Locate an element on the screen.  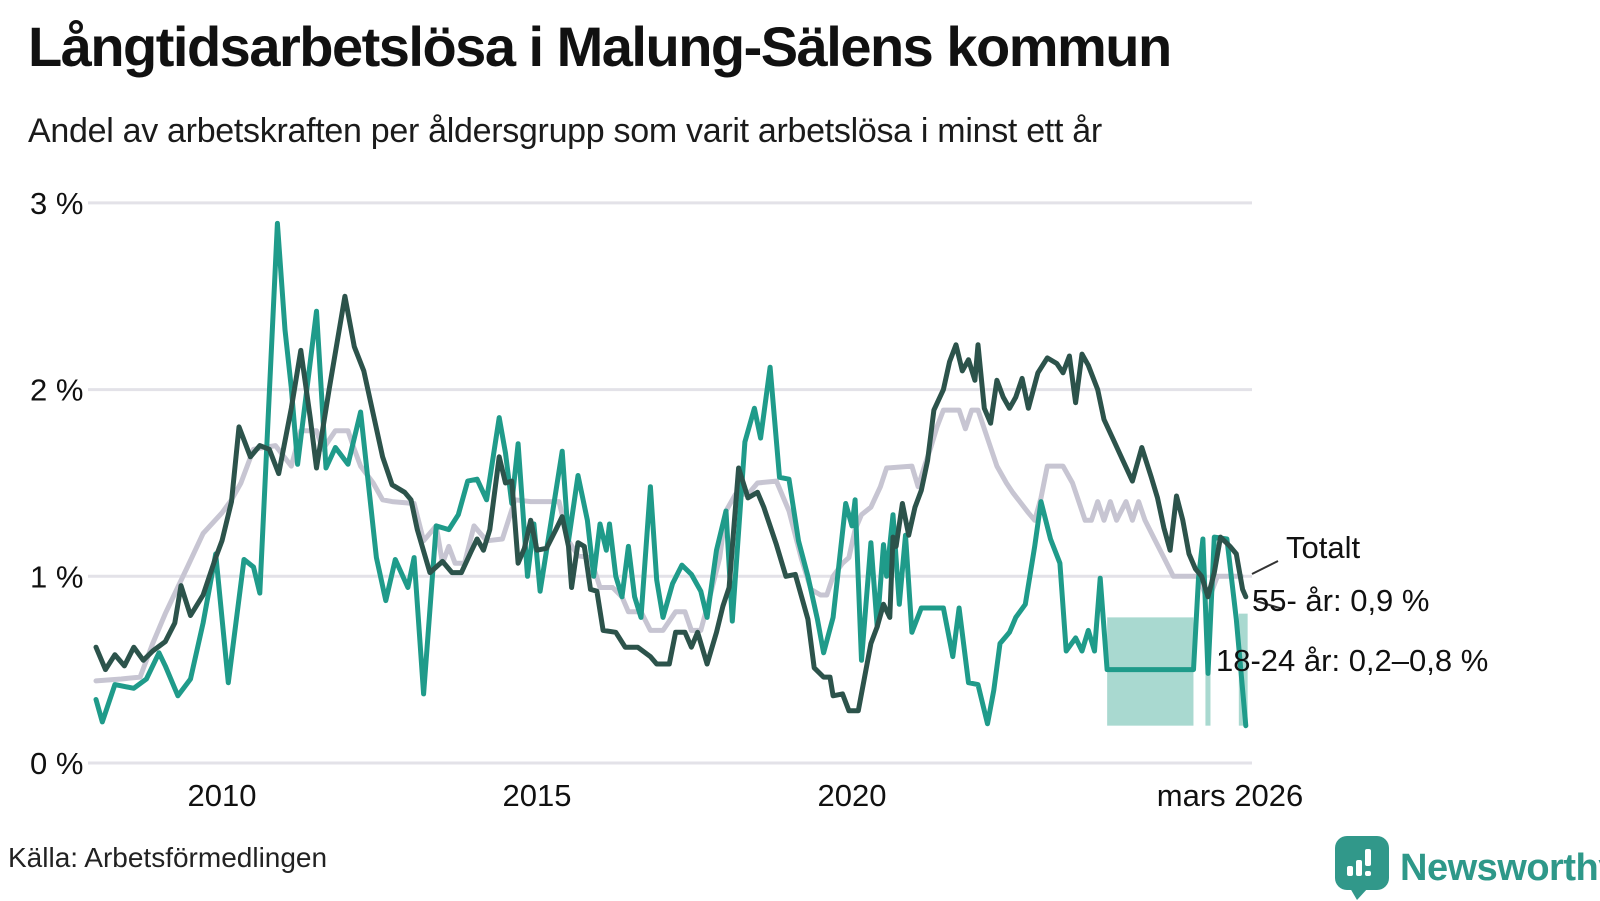
x-axis-tick-label: 2015 is located at coordinates (537, 795).